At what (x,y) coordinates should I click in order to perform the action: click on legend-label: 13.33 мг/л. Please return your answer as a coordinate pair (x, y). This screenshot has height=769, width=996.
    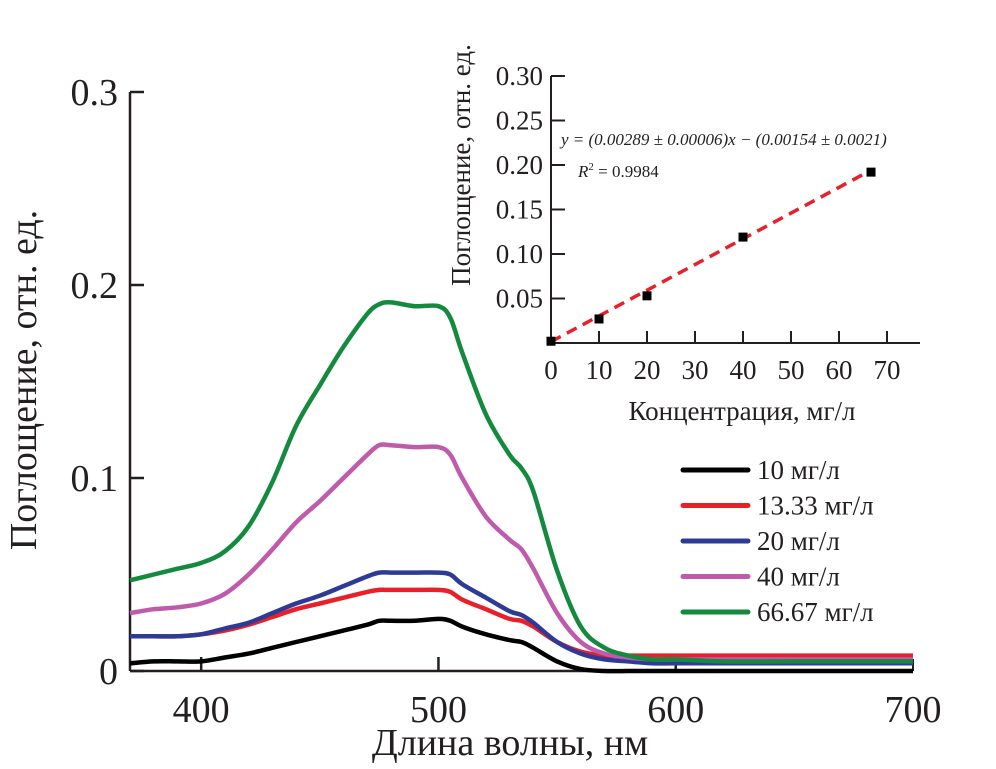
    Looking at the image, I should click on (815, 506).